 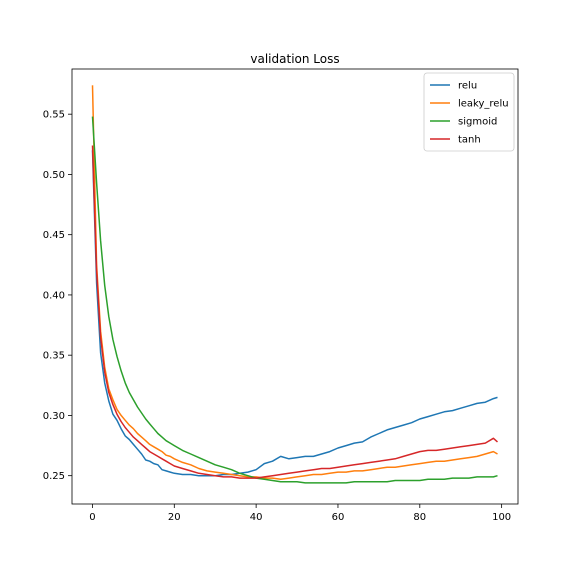 I want to click on x-tick-label: 0, so click(x=92, y=517).